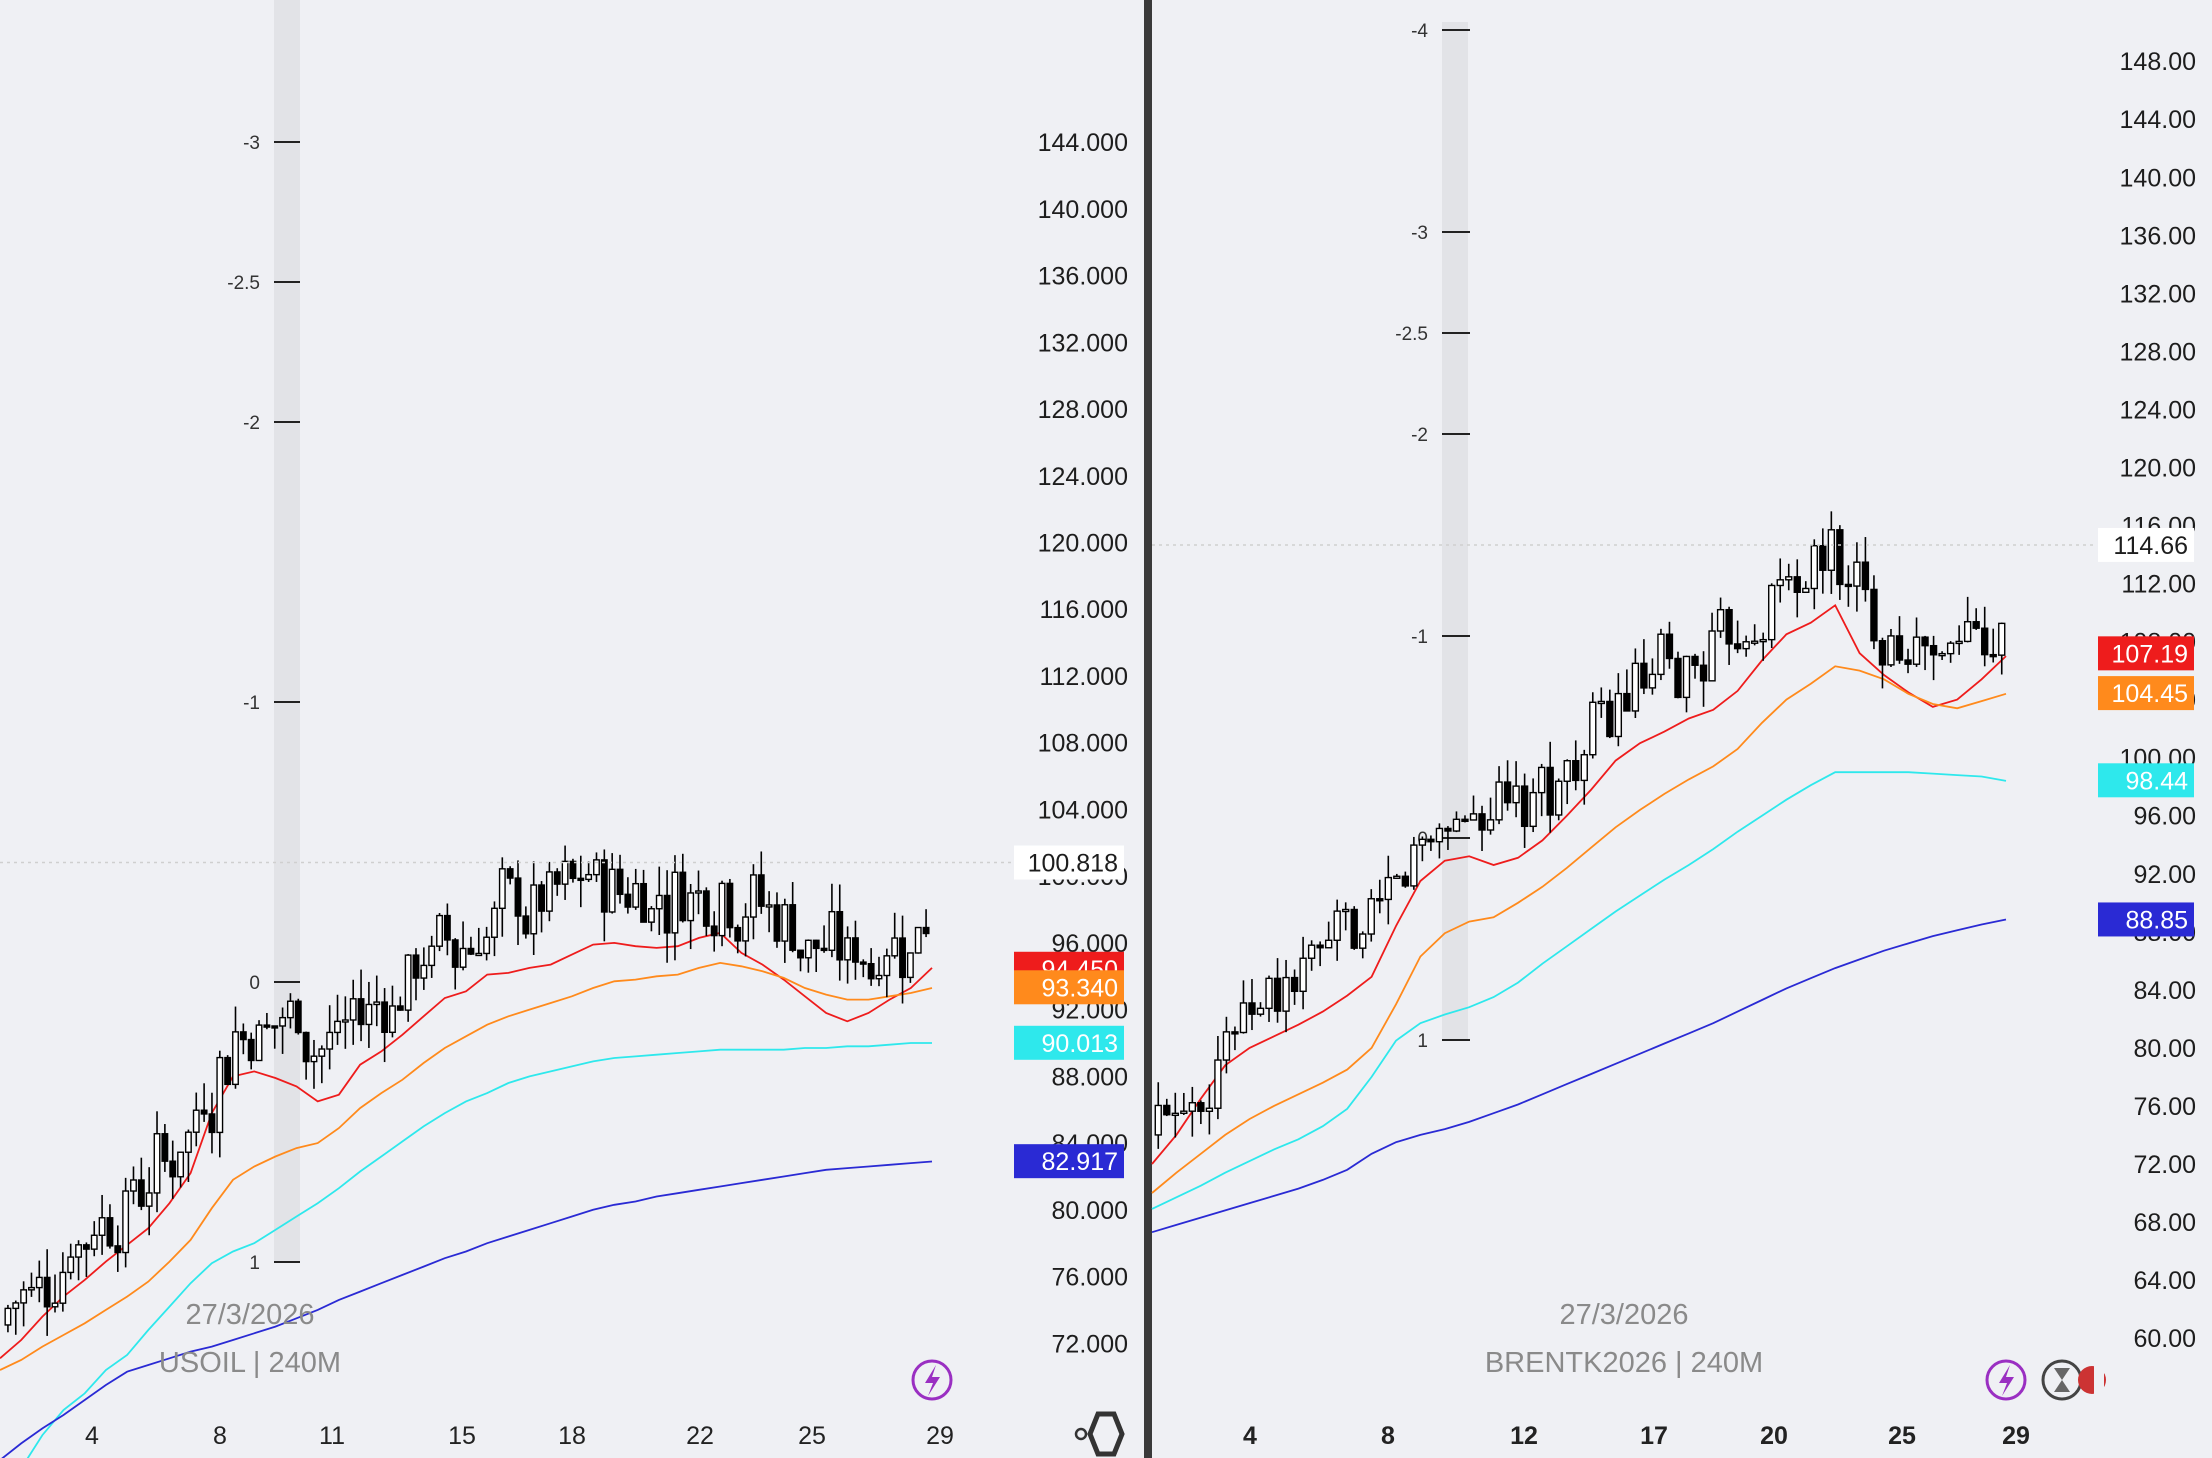 The height and width of the screenshot is (1458, 2212). I want to click on usoil-time-tick-label: 22, so click(700, 1436).